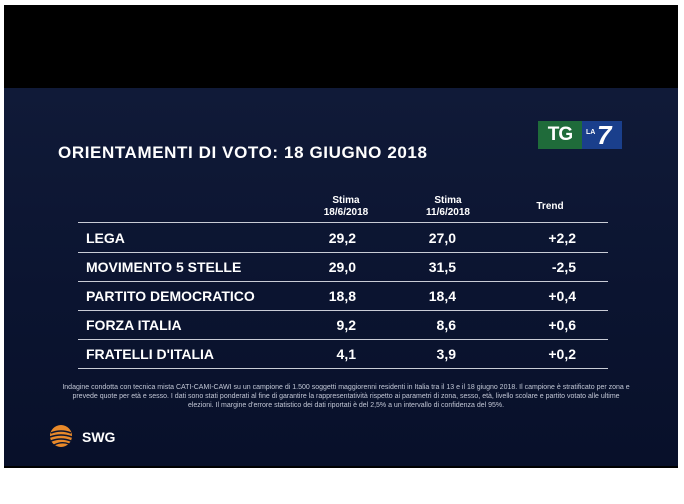 The image size is (684, 504). I want to click on party-name: FRATELLI D'ITALIA, so click(150, 354).